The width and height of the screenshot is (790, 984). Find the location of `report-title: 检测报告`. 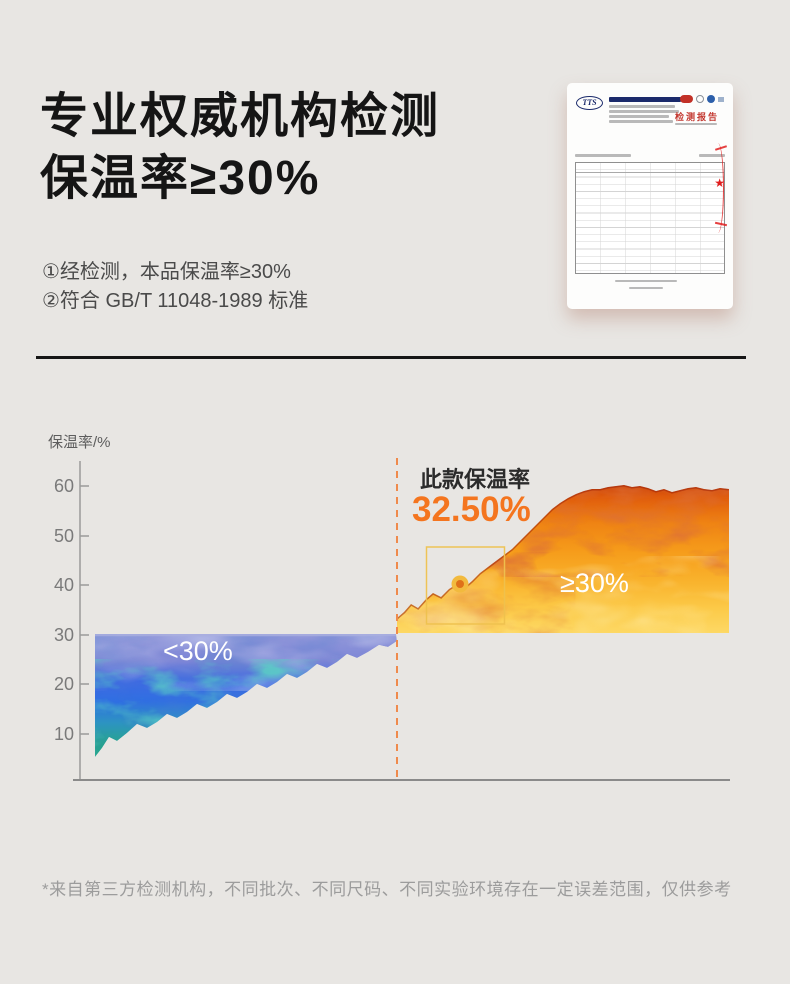

report-title: 检测报告 is located at coordinates (696, 117).